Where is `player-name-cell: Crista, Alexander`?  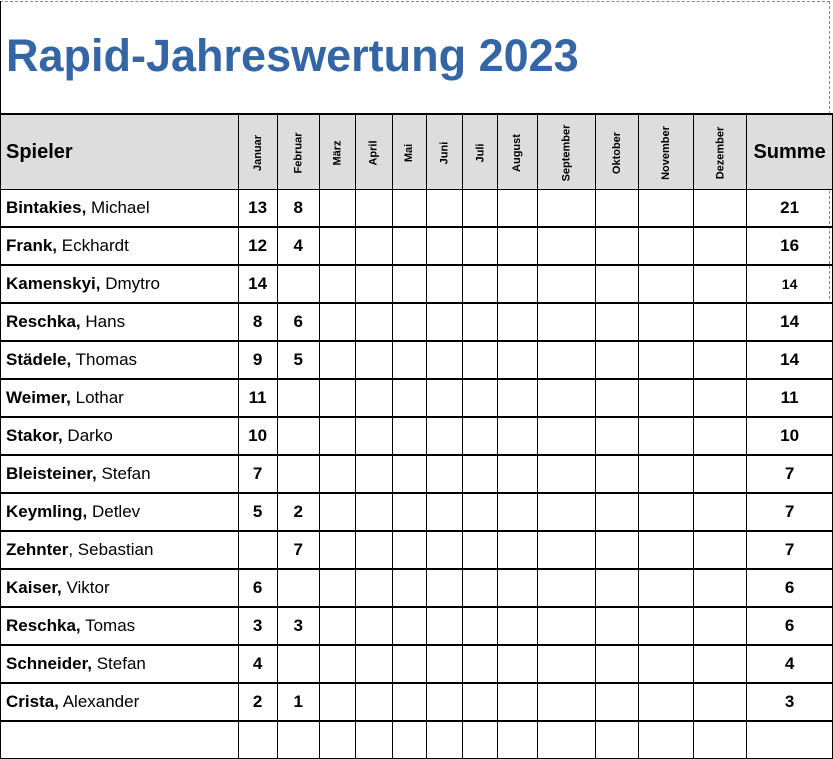 player-name-cell: Crista, Alexander is located at coordinates (119, 702).